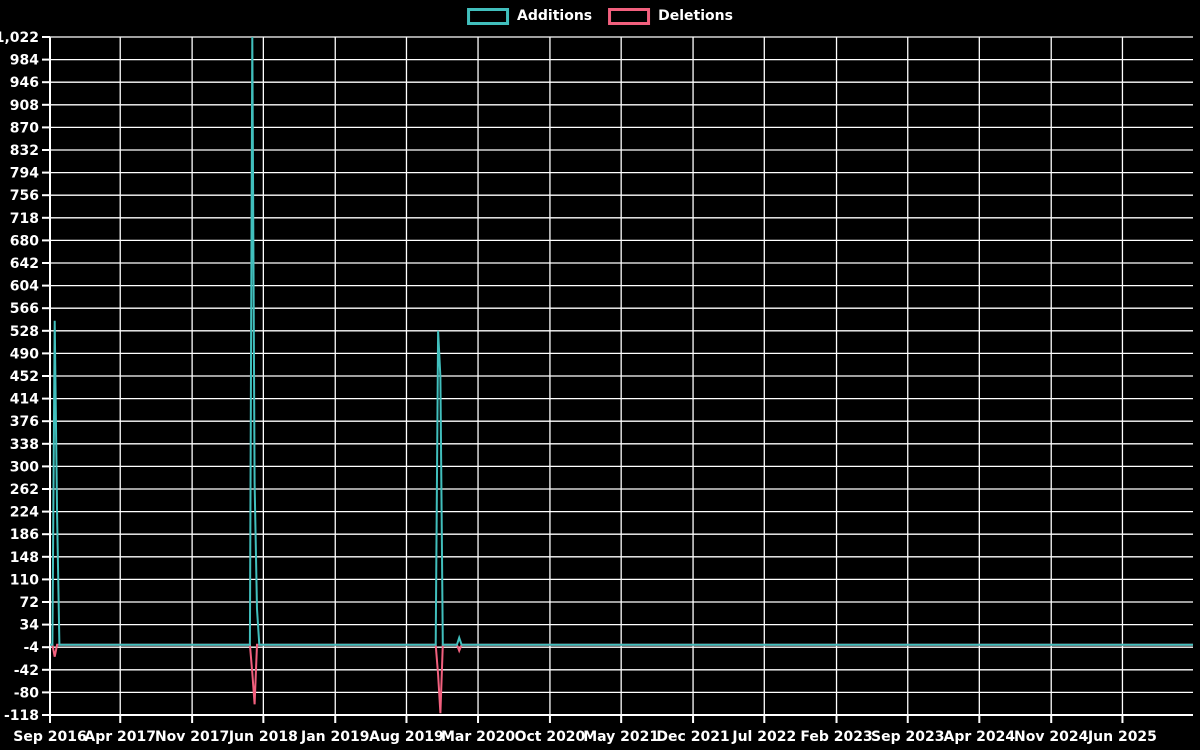 The height and width of the screenshot is (750, 1200). I want to click on legend-item-deletions: Deletions, so click(670, 16).